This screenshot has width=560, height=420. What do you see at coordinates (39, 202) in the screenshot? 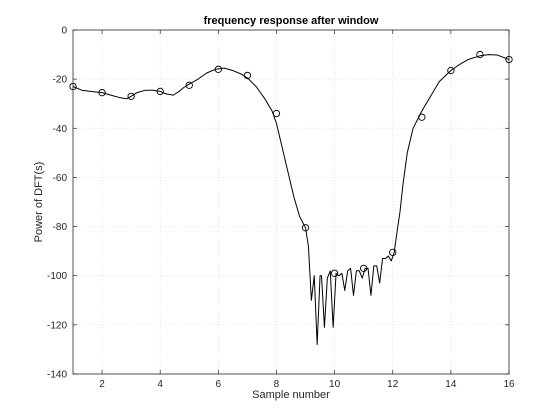
I see `y-axis-label: Power of DFT(s)` at bounding box center [39, 202].